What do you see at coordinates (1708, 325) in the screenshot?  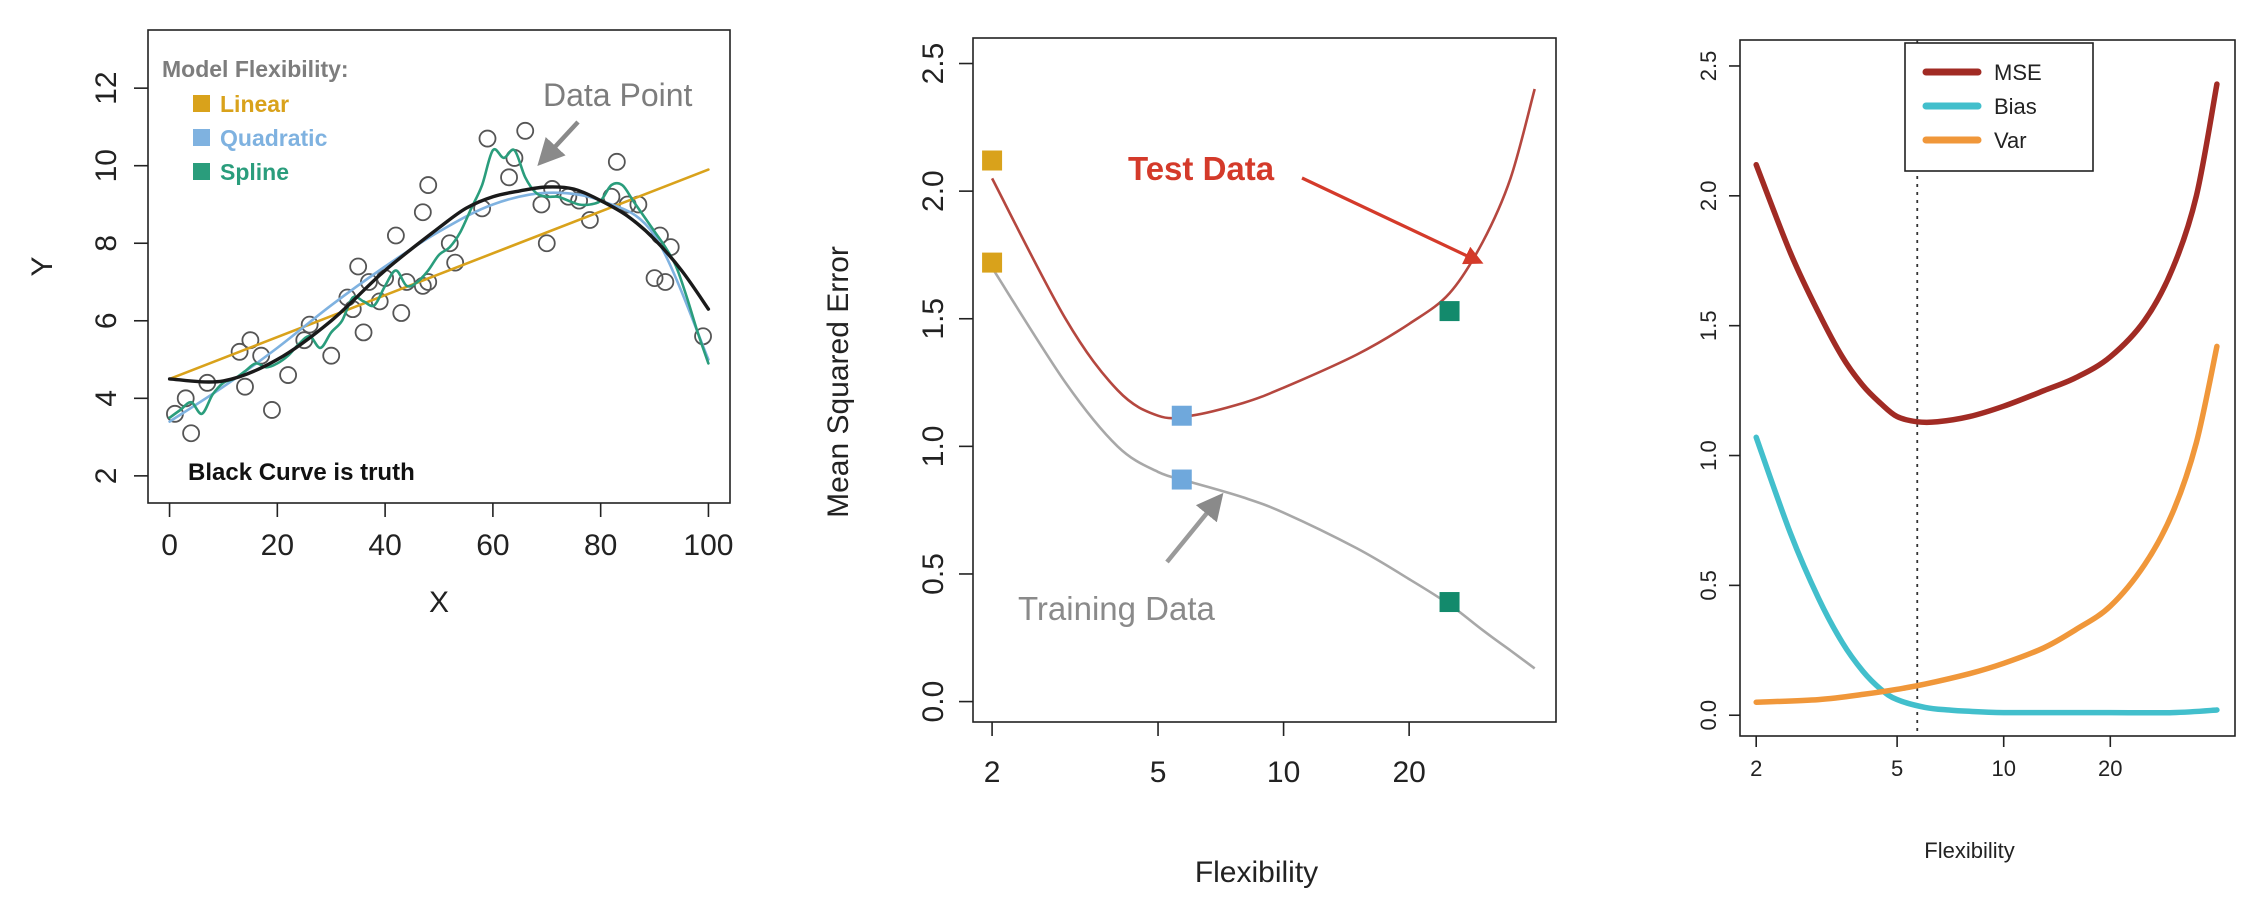 I see `panel-3-y-tick-label: 1.5` at bounding box center [1708, 325].